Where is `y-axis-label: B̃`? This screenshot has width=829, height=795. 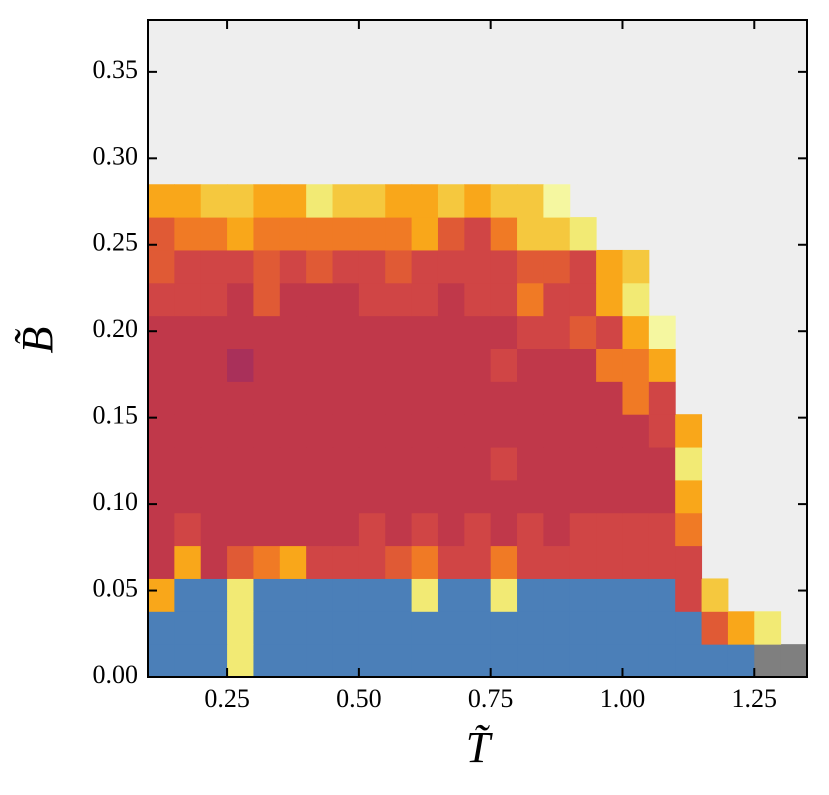
y-axis-label: B̃ is located at coordinates (37, 340).